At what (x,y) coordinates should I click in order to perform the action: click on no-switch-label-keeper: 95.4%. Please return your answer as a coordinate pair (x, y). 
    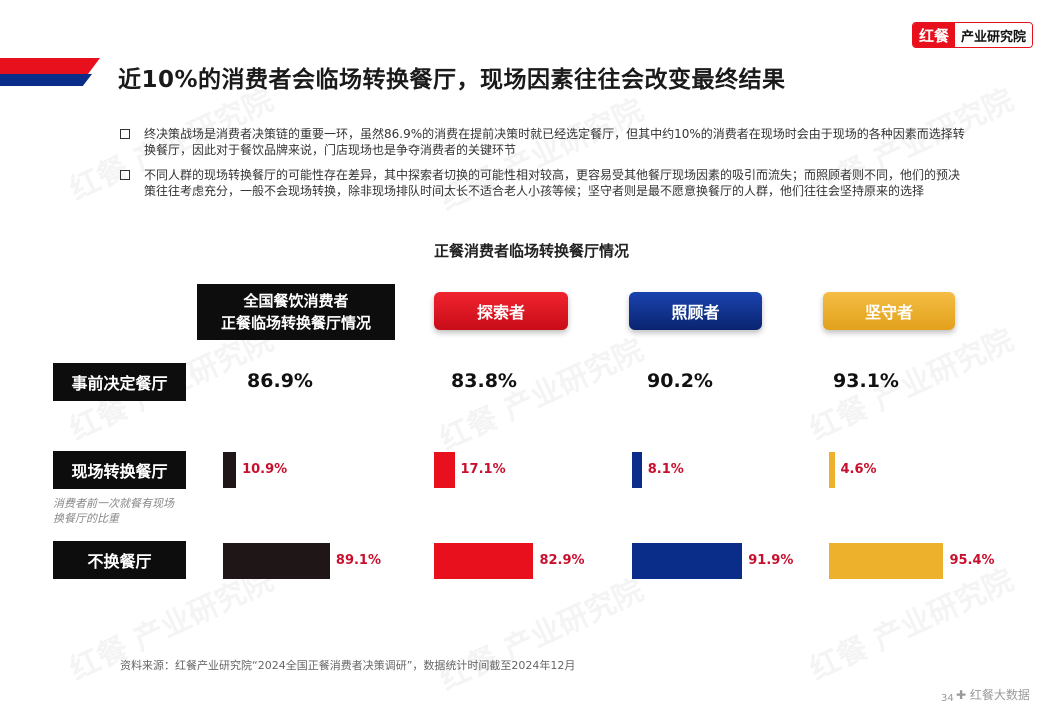
    Looking at the image, I should click on (972, 560).